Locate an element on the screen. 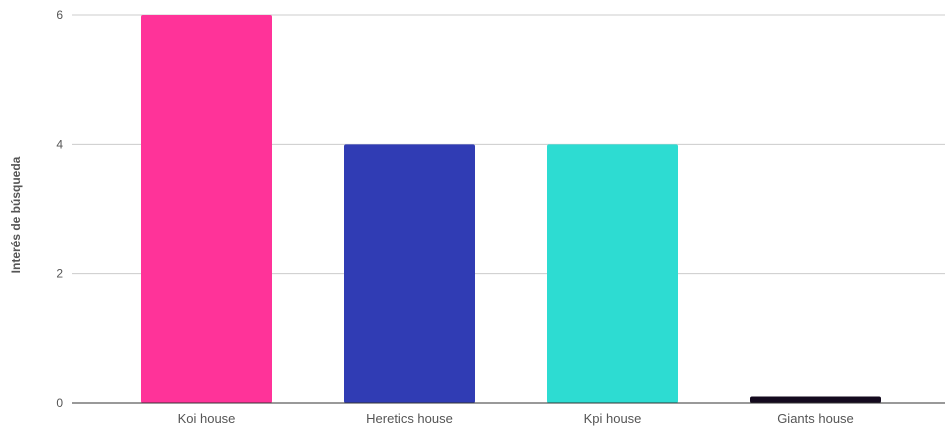 This screenshot has width=945, height=426. bar-heretics-house is located at coordinates (409, 274).